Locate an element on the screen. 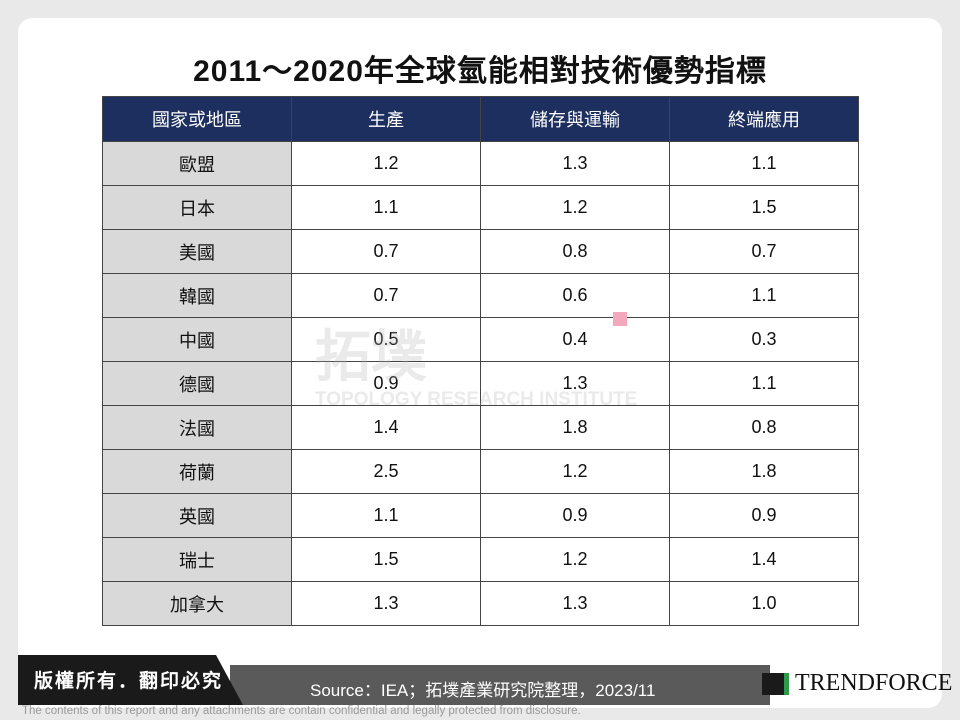 The image size is (960, 720). source: Source：IEA；拓墣產業研究院整理，2023/11 is located at coordinates (483, 690).